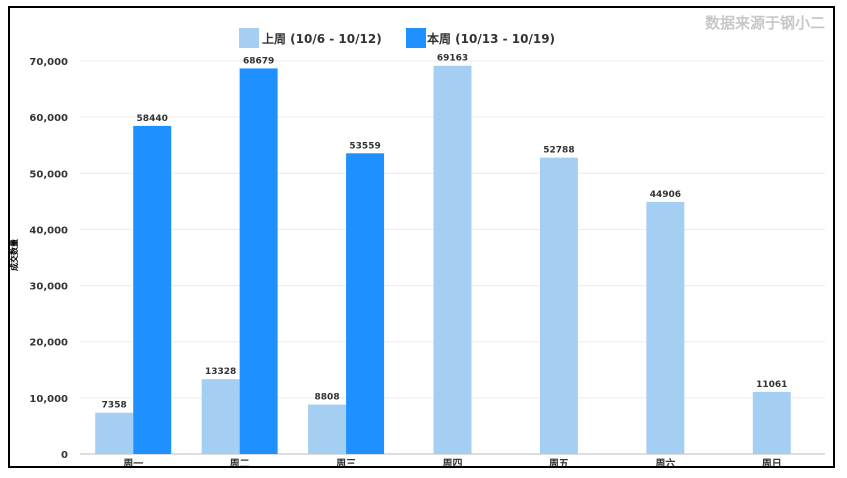 The height and width of the screenshot is (478, 847). I want to click on x-tick-label: 周五, so click(559, 462).